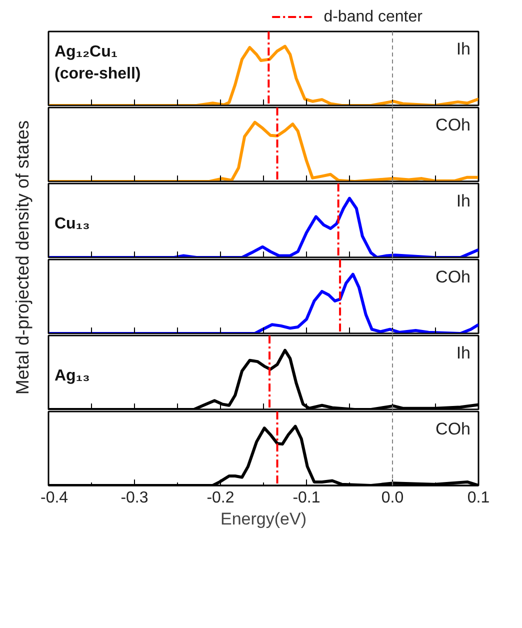 This screenshot has width=522, height=628. Describe the element at coordinates (86, 52) in the screenshot. I see `annotation: Ag₁₂Cu₁` at that location.